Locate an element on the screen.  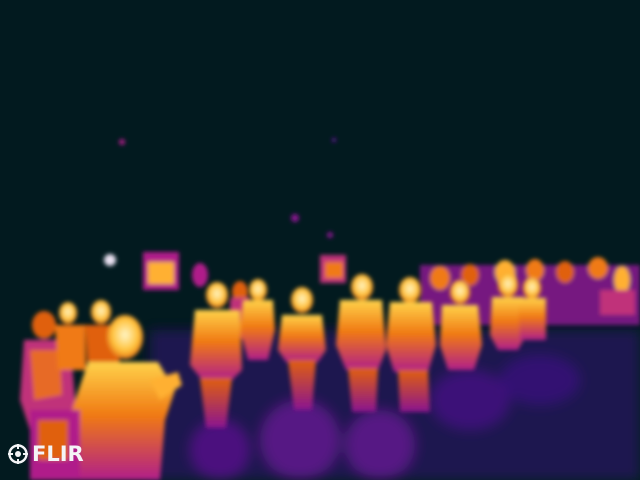
background-screens is located at coordinates (244, 271).